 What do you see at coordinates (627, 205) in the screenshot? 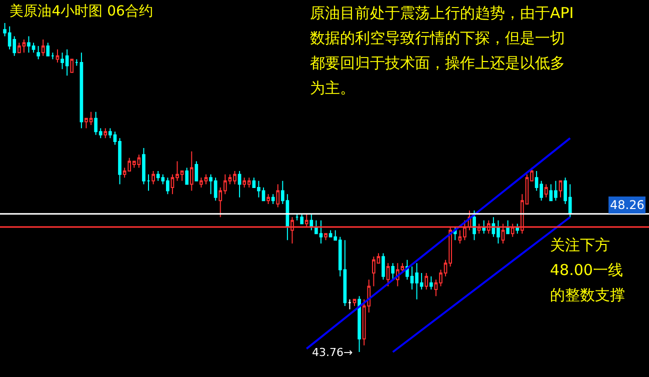
I see `text: 48.26` at bounding box center [627, 205].